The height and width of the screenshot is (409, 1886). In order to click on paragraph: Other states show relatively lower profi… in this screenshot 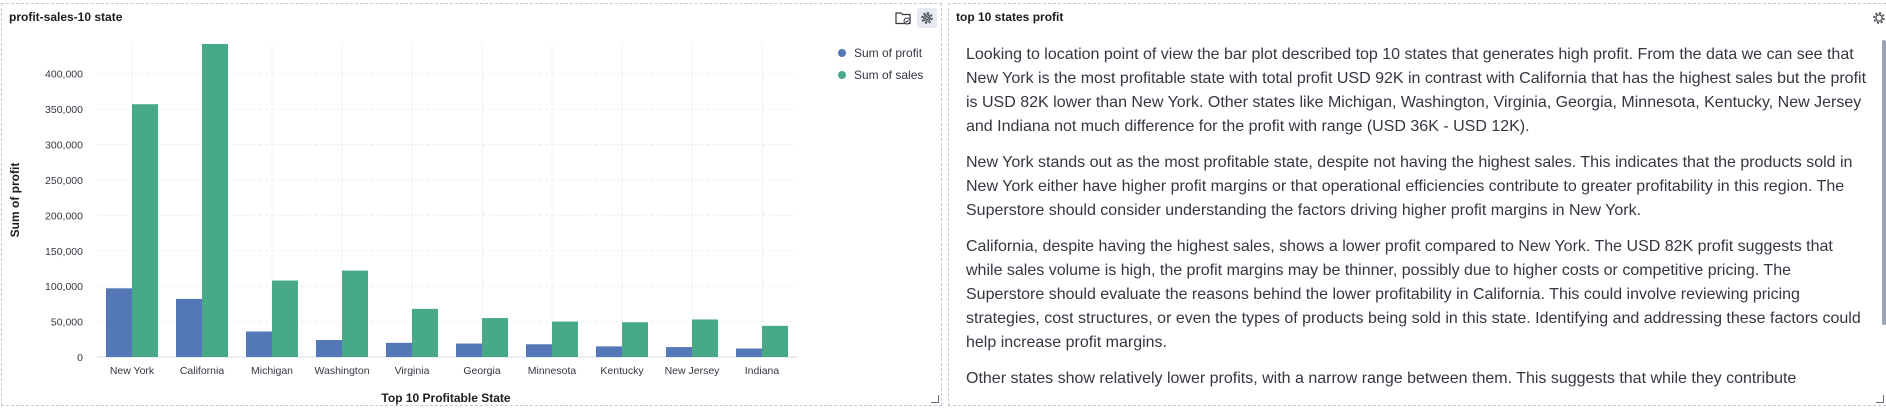, I will do `click(1381, 378)`.